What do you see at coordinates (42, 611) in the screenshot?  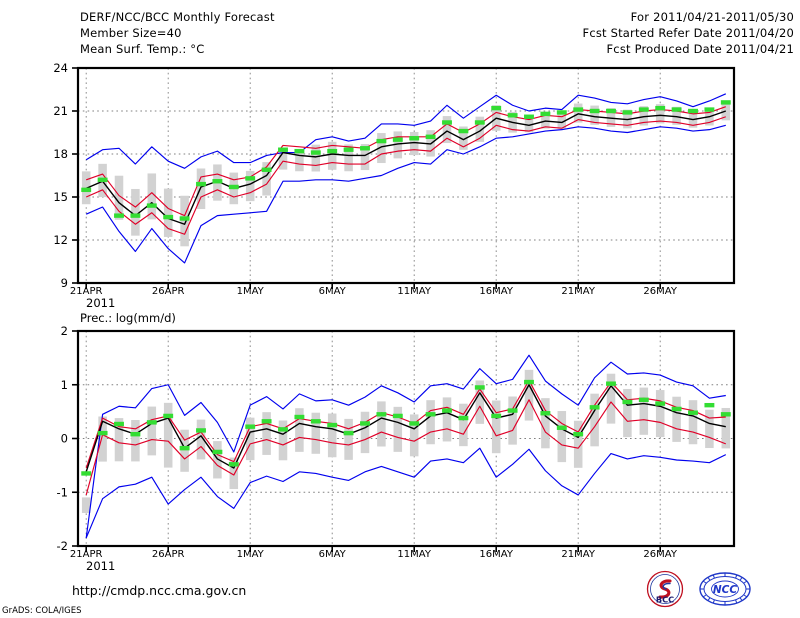 I see `grads-credit: GrADS: COLA/IGES` at bounding box center [42, 611].